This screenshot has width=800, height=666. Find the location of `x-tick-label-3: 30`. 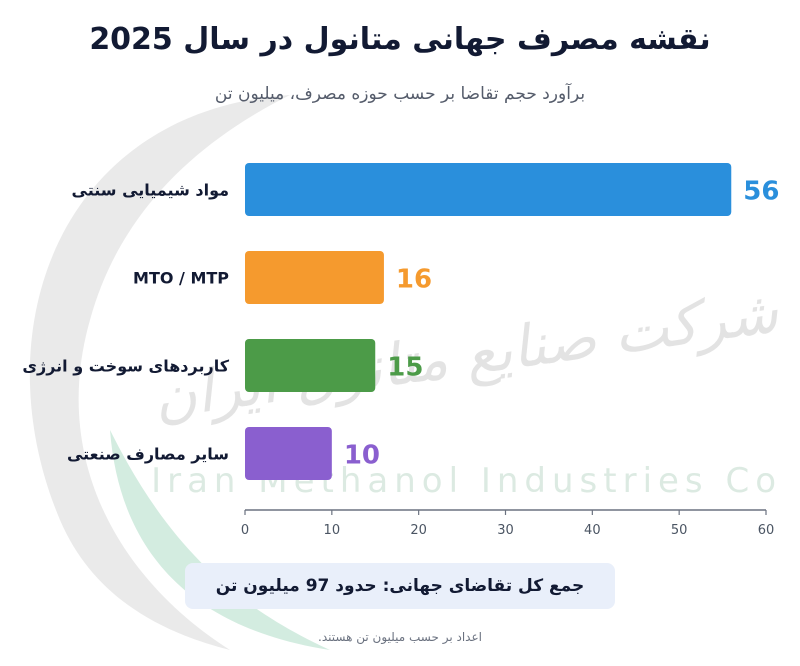

x-tick-label-3: 30 is located at coordinates (505, 530).